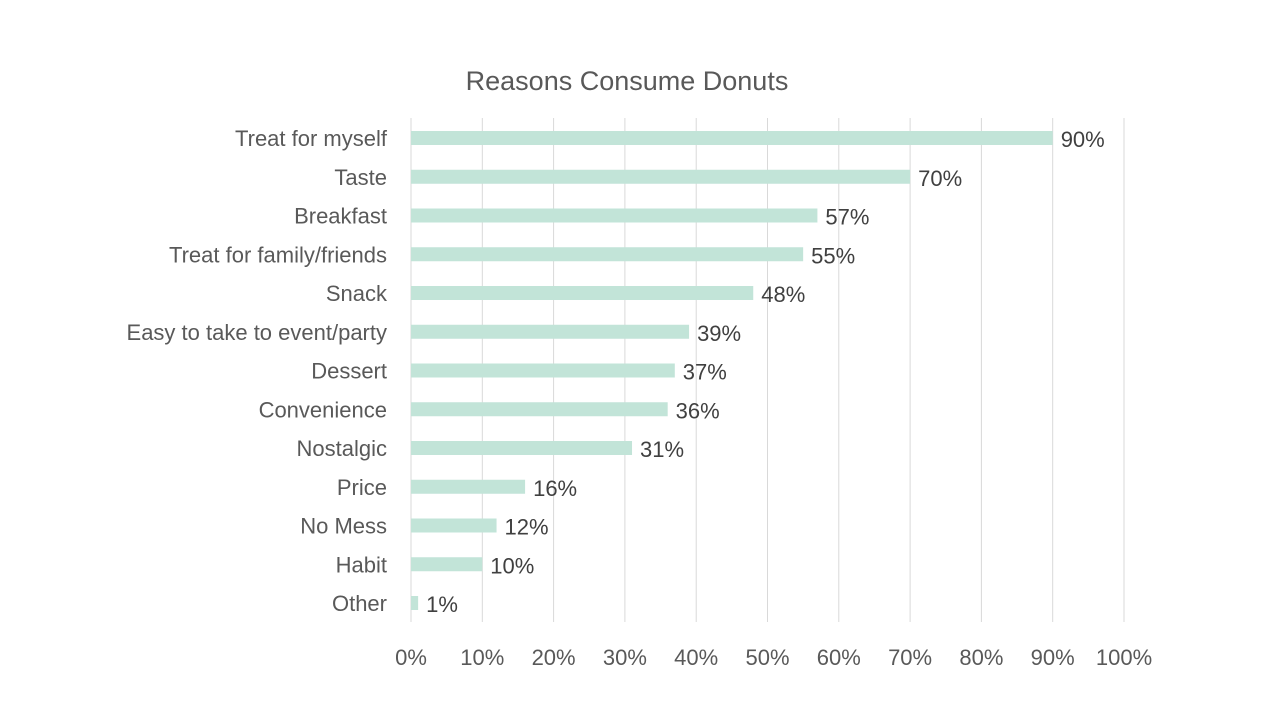  What do you see at coordinates (783, 294) in the screenshot?
I see `data-label: 48%` at bounding box center [783, 294].